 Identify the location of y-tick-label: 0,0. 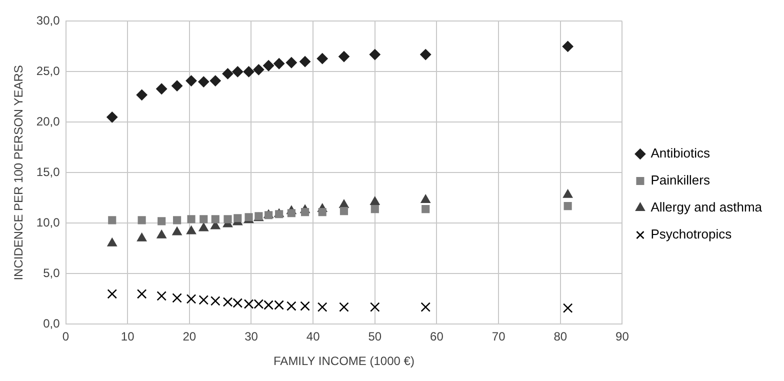
(51, 323).